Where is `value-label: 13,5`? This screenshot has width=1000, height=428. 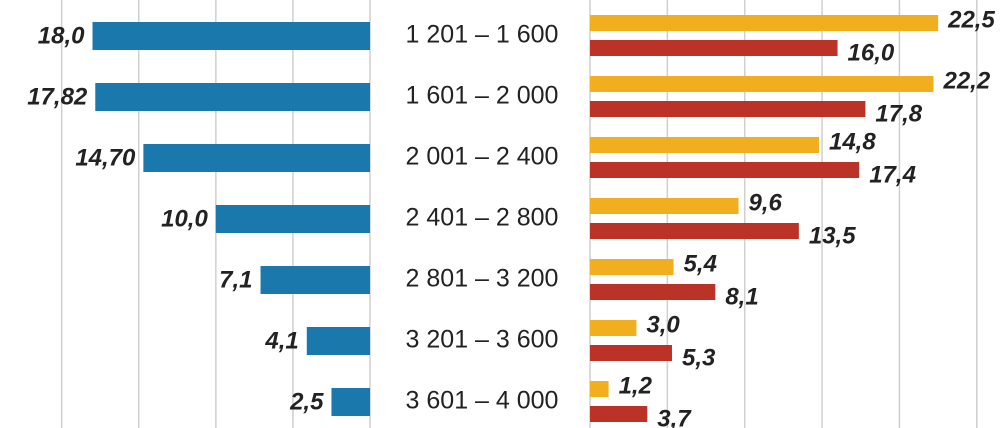
value-label: 13,5 is located at coordinates (832, 235).